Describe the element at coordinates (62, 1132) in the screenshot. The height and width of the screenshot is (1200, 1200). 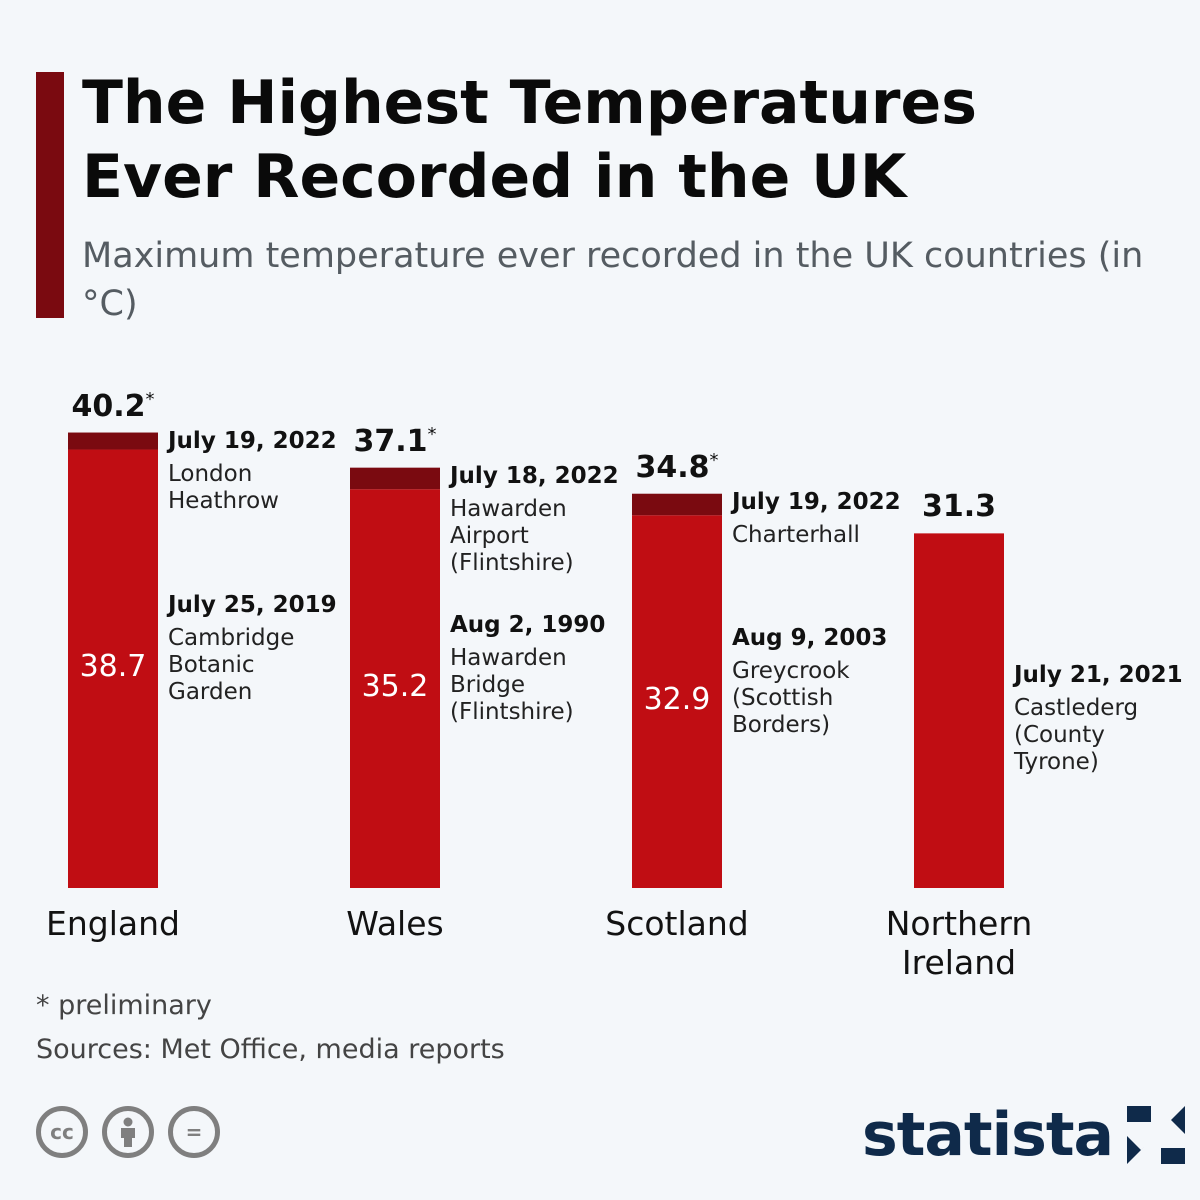
I see `cc-icon: cc` at that location.